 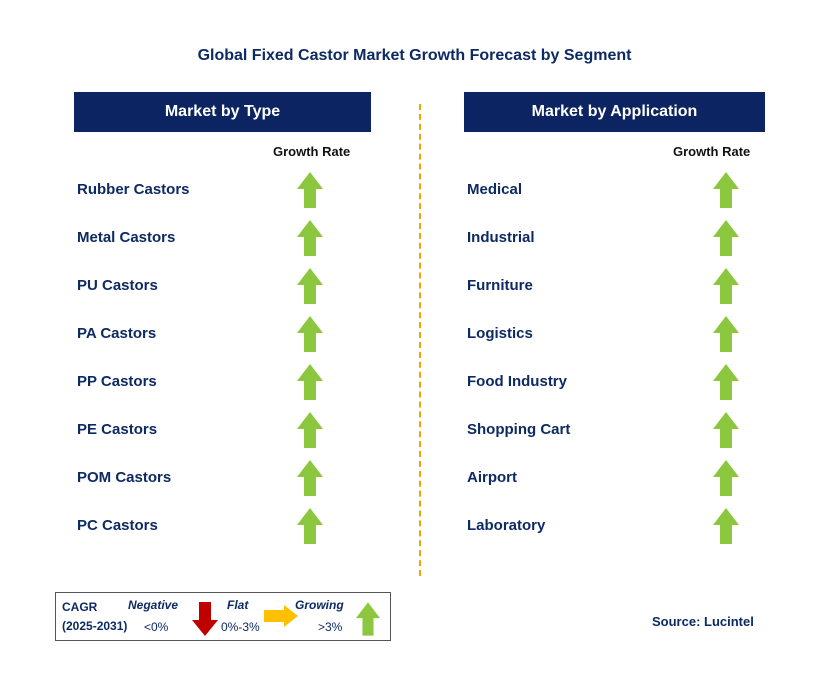 What do you see at coordinates (319, 605) in the screenshot?
I see `legend-growing-label: Growing` at bounding box center [319, 605].